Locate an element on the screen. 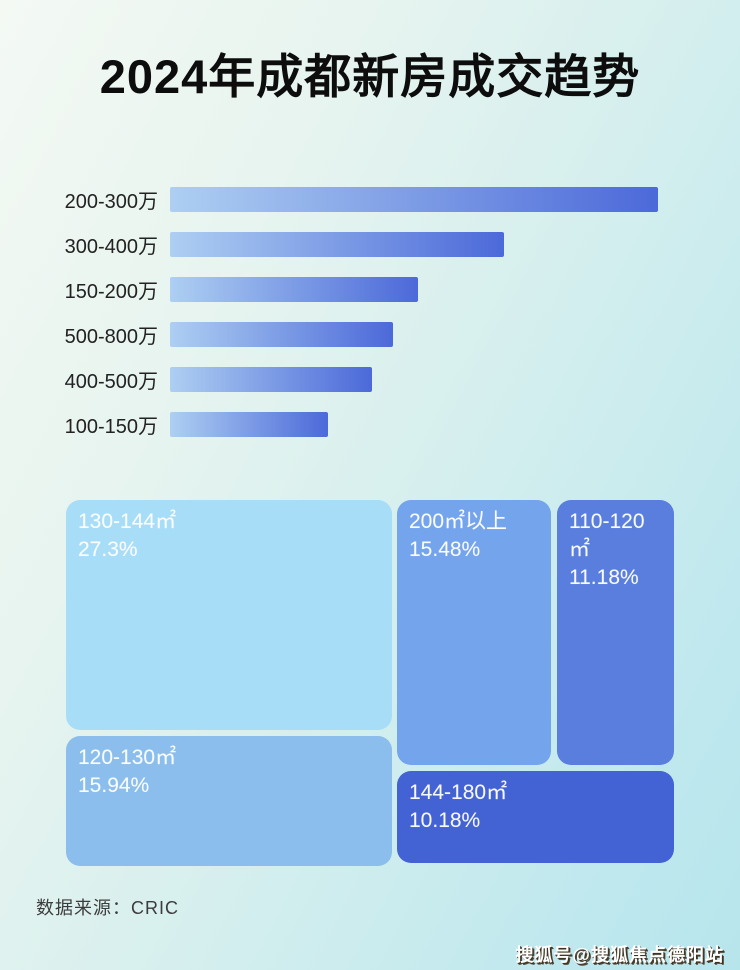 Image resolution: width=740 pixels, height=970 pixels. bar-label: 300-400万 is located at coordinates (111, 247).